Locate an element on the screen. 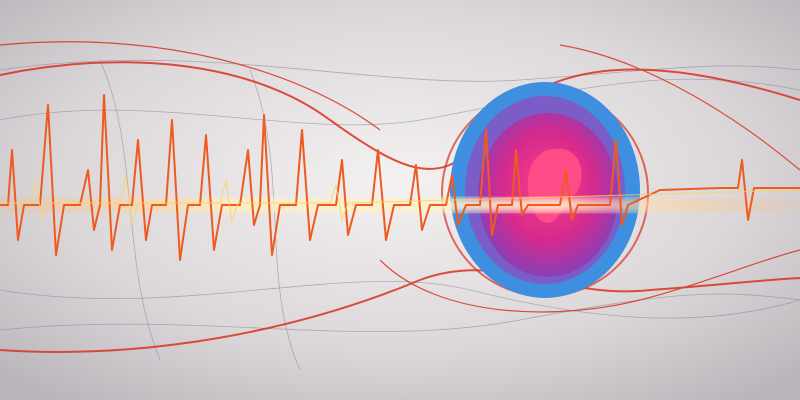 The height and width of the screenshot is (400, 800). heart-orb is located at coordinates (545, 190).